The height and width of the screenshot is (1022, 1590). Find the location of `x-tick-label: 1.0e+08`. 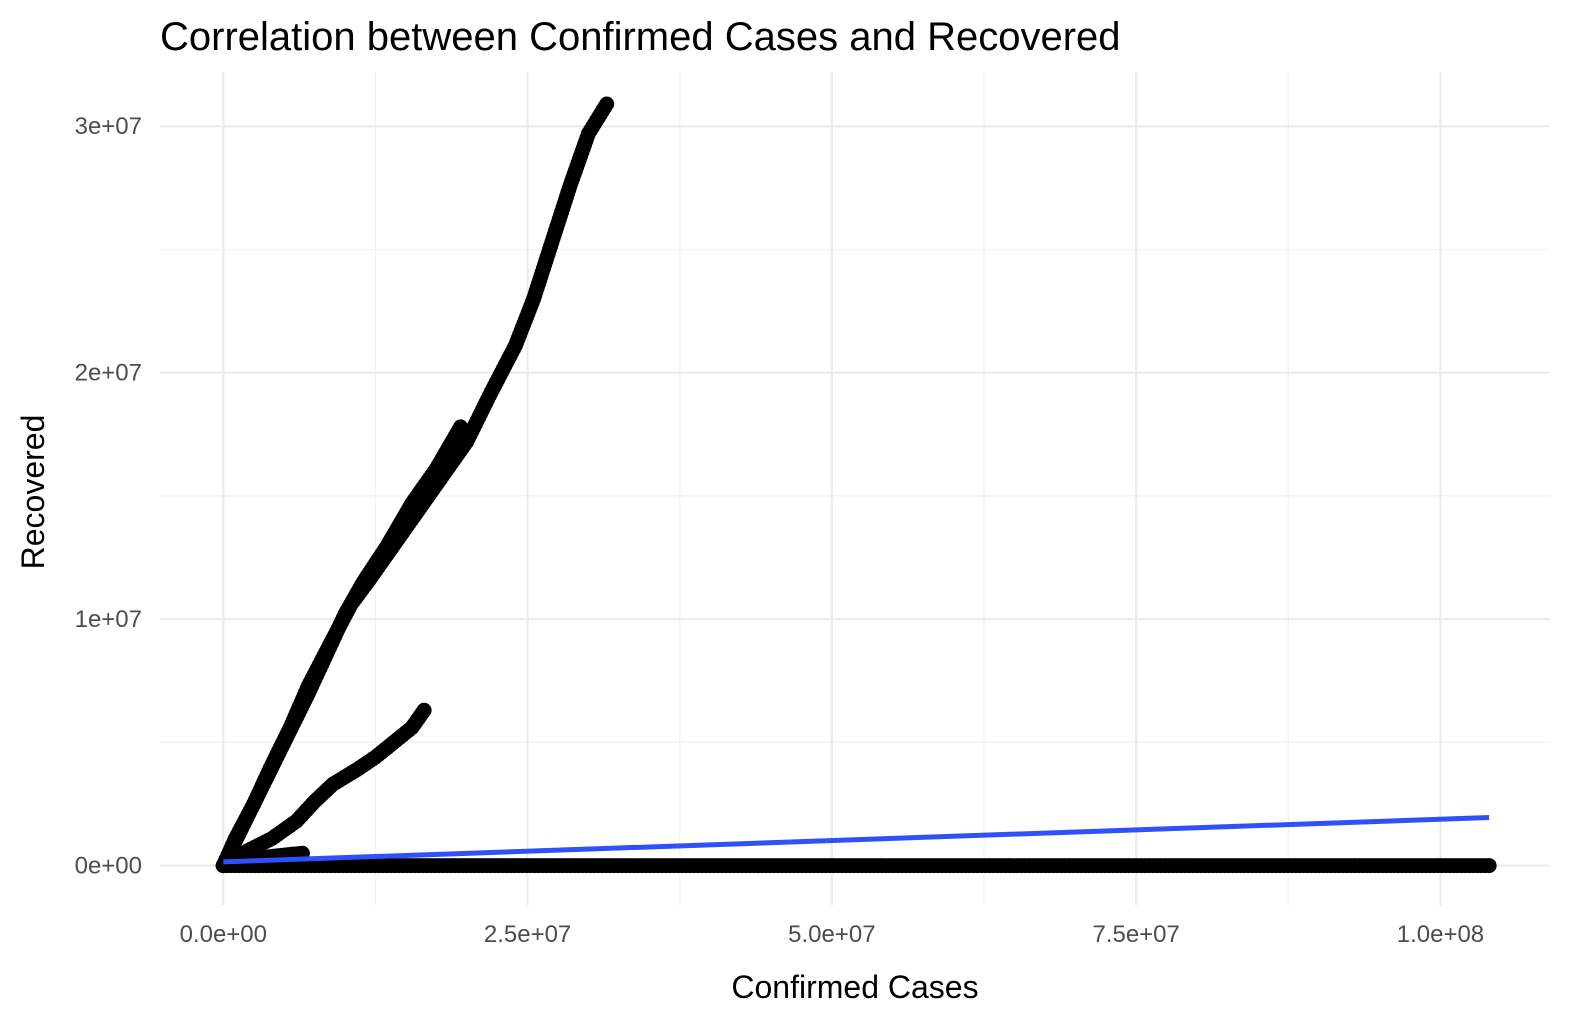

x-tick-label: 1.0e+08 is located at coordinates (1440, 934).